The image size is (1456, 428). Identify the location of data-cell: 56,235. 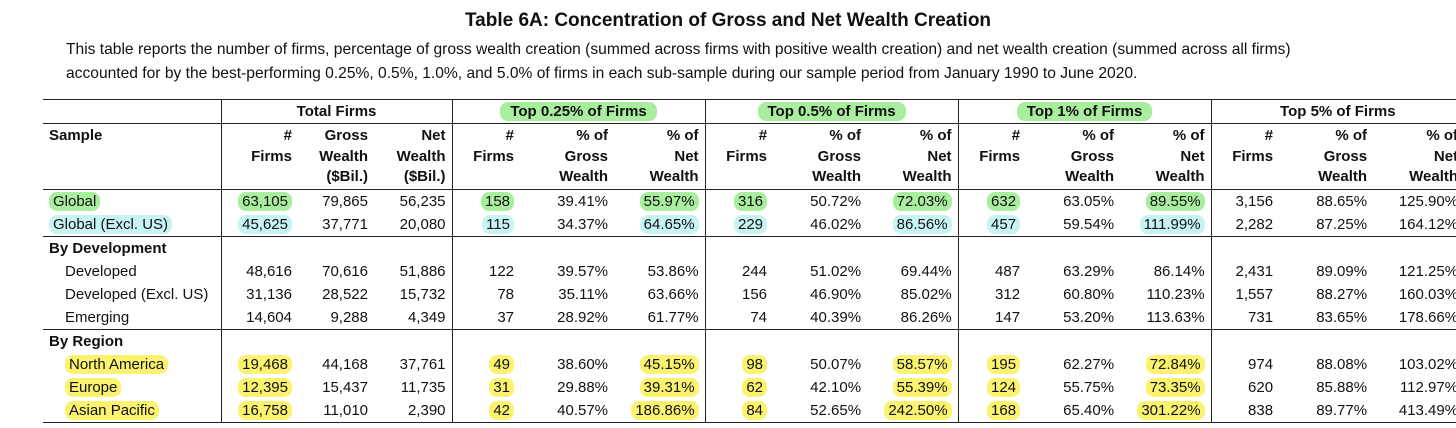
(413, 201).